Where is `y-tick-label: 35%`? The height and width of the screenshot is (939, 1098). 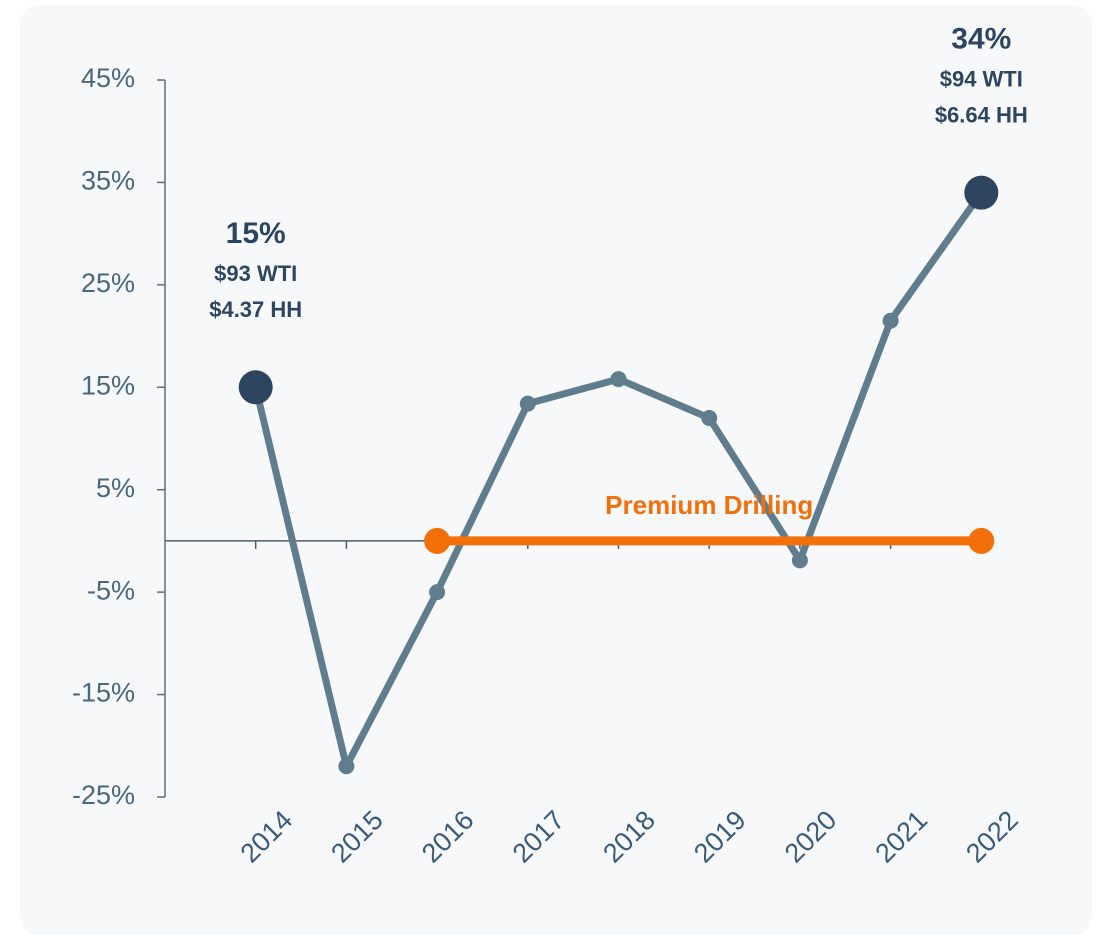 y-tick-label: 35% is located at coordinates (108, 181).